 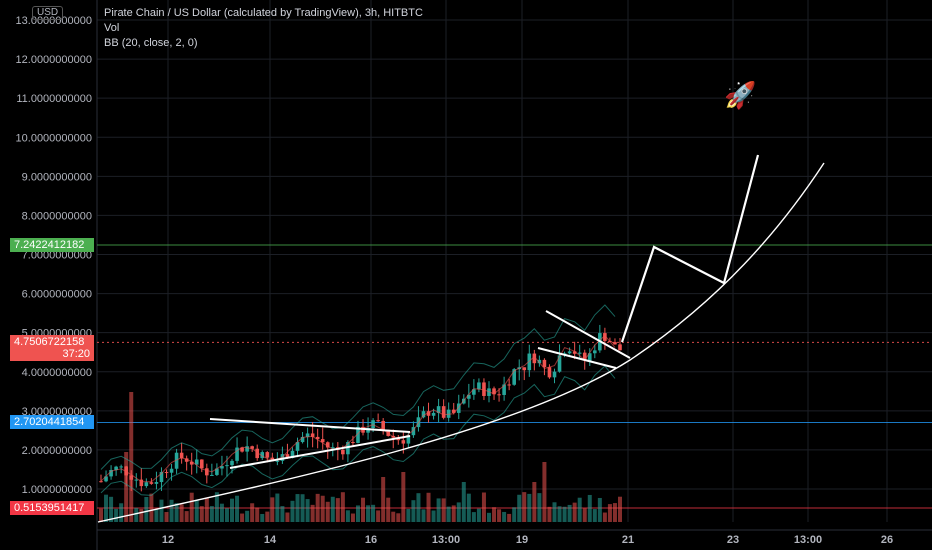 I want to click on bb-basis, so click(x=358, y=408).